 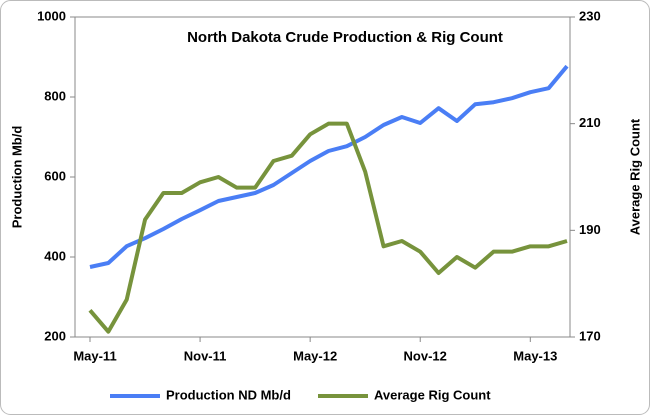 What do you see at coordinates (55, 95) in the screenshot?
I see `y-tick-label: 800` at bounding box center [55, 95].